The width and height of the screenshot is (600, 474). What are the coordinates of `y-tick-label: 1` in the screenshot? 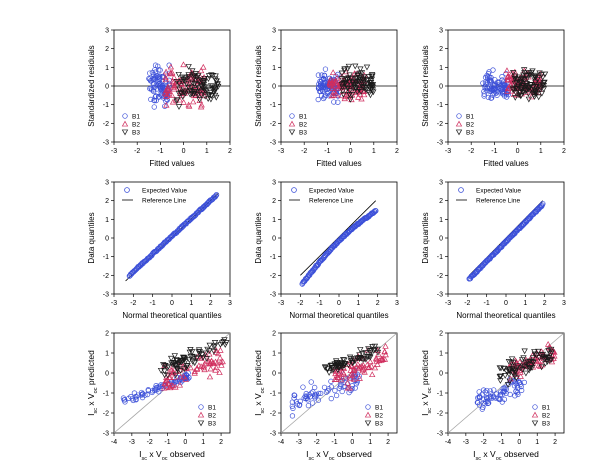 It's located at (107, 354).